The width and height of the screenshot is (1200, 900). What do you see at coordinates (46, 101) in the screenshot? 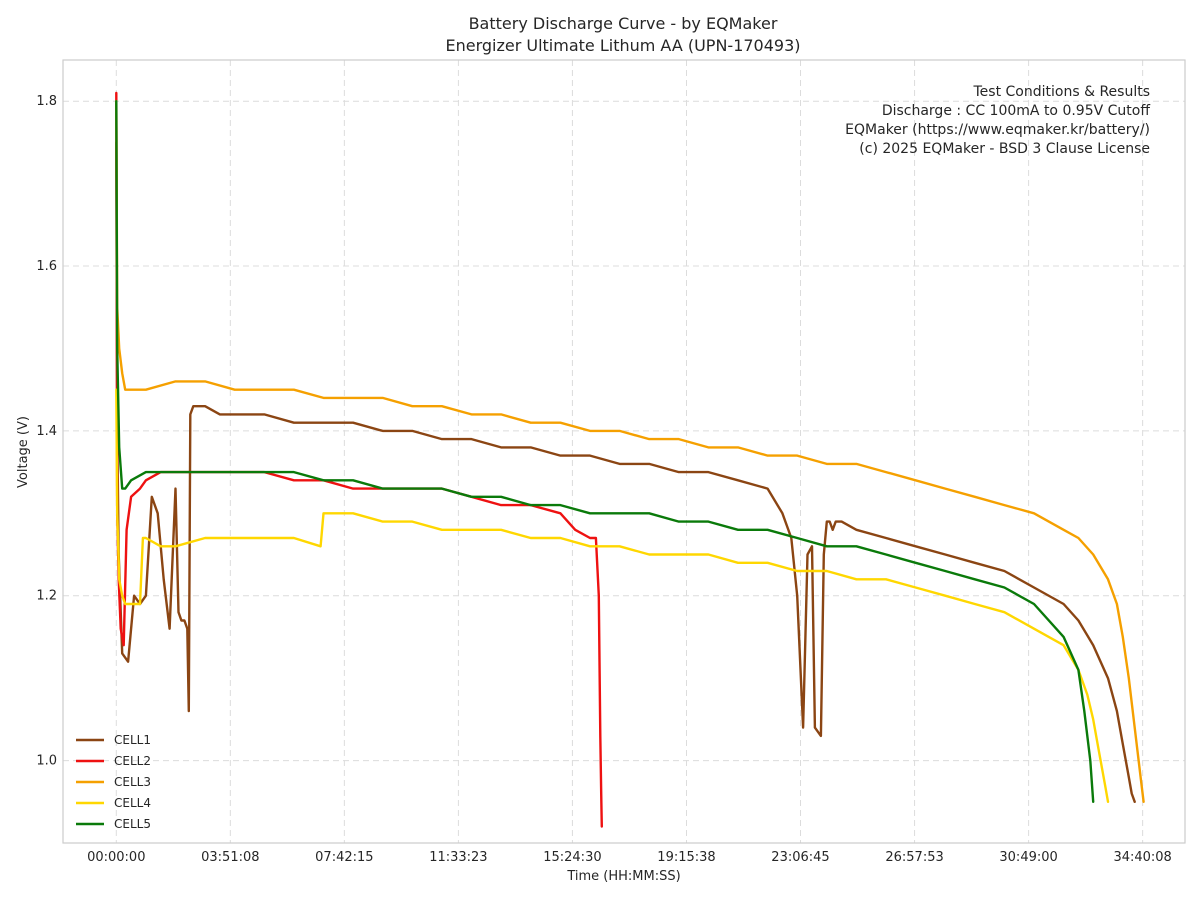
I see `y-tick-label: 1.8` at bounding box center [46, 101].